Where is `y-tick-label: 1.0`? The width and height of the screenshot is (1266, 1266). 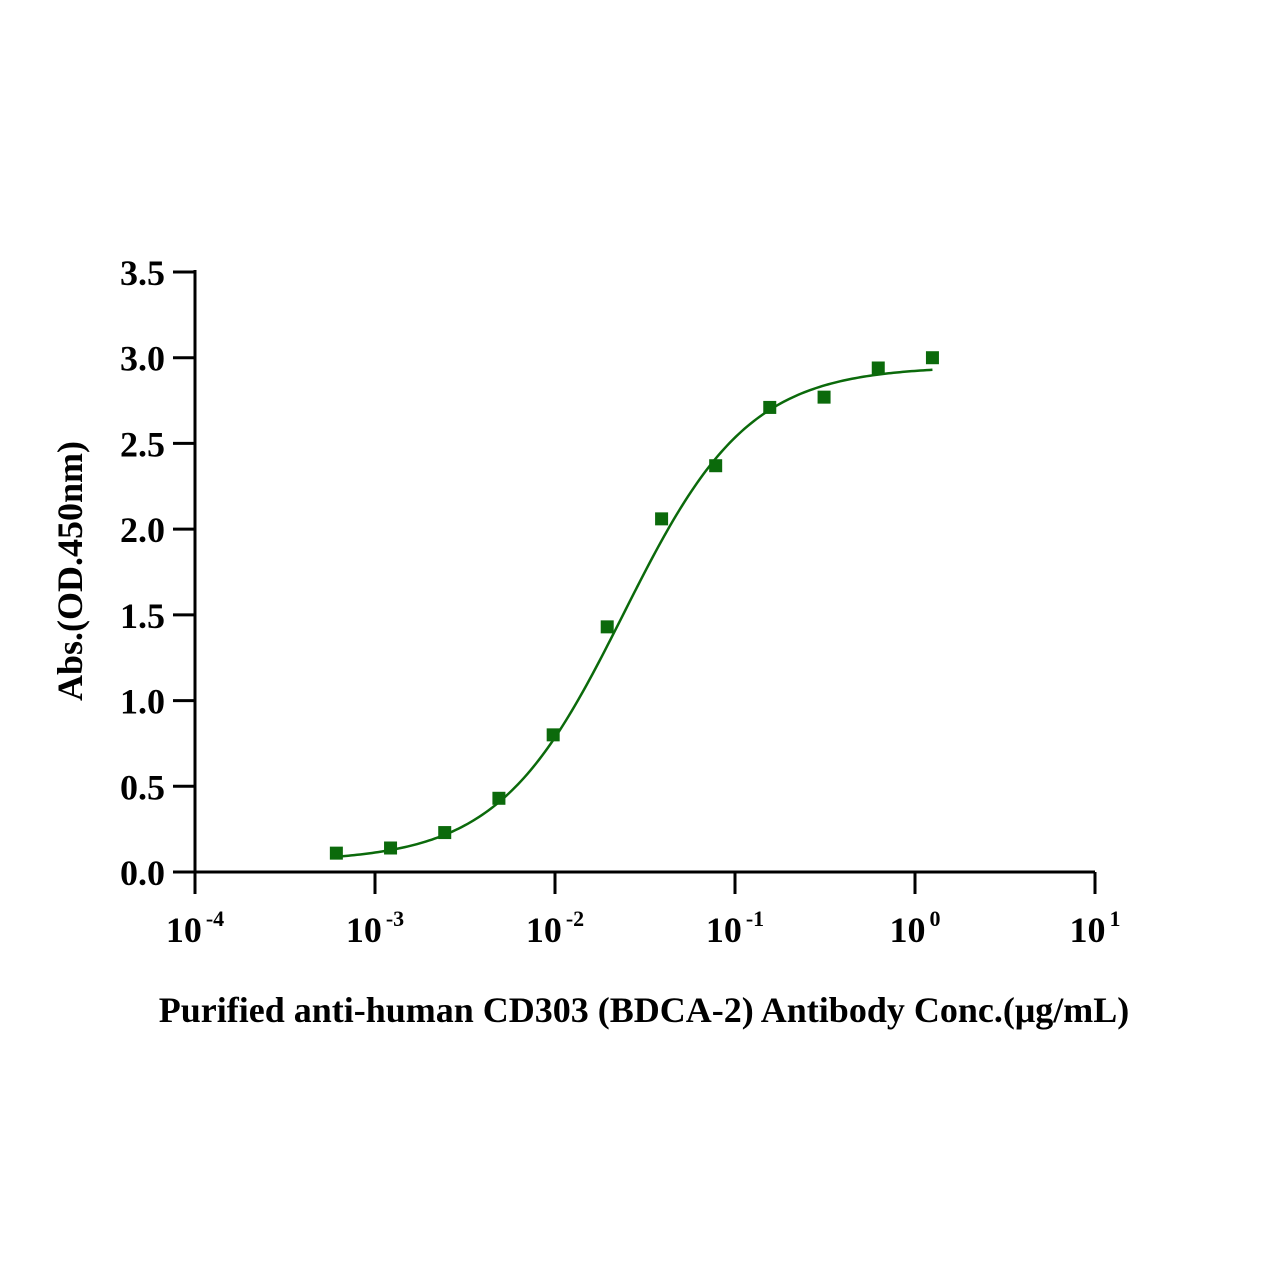 y-tick-label: 1.0 is located at coordinates (142, 702).